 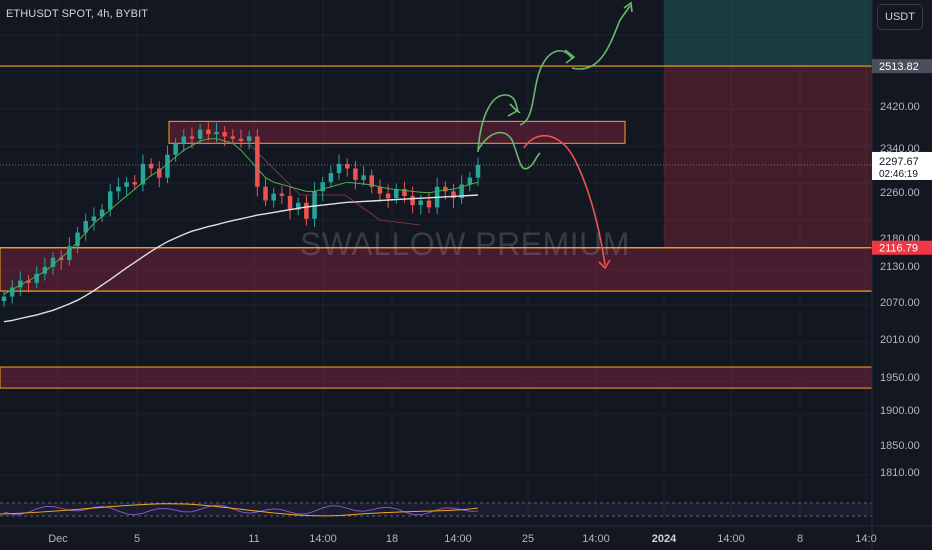 I want to click on watermark: SWALLOW PREMIUM, so click(x=465, y=244).